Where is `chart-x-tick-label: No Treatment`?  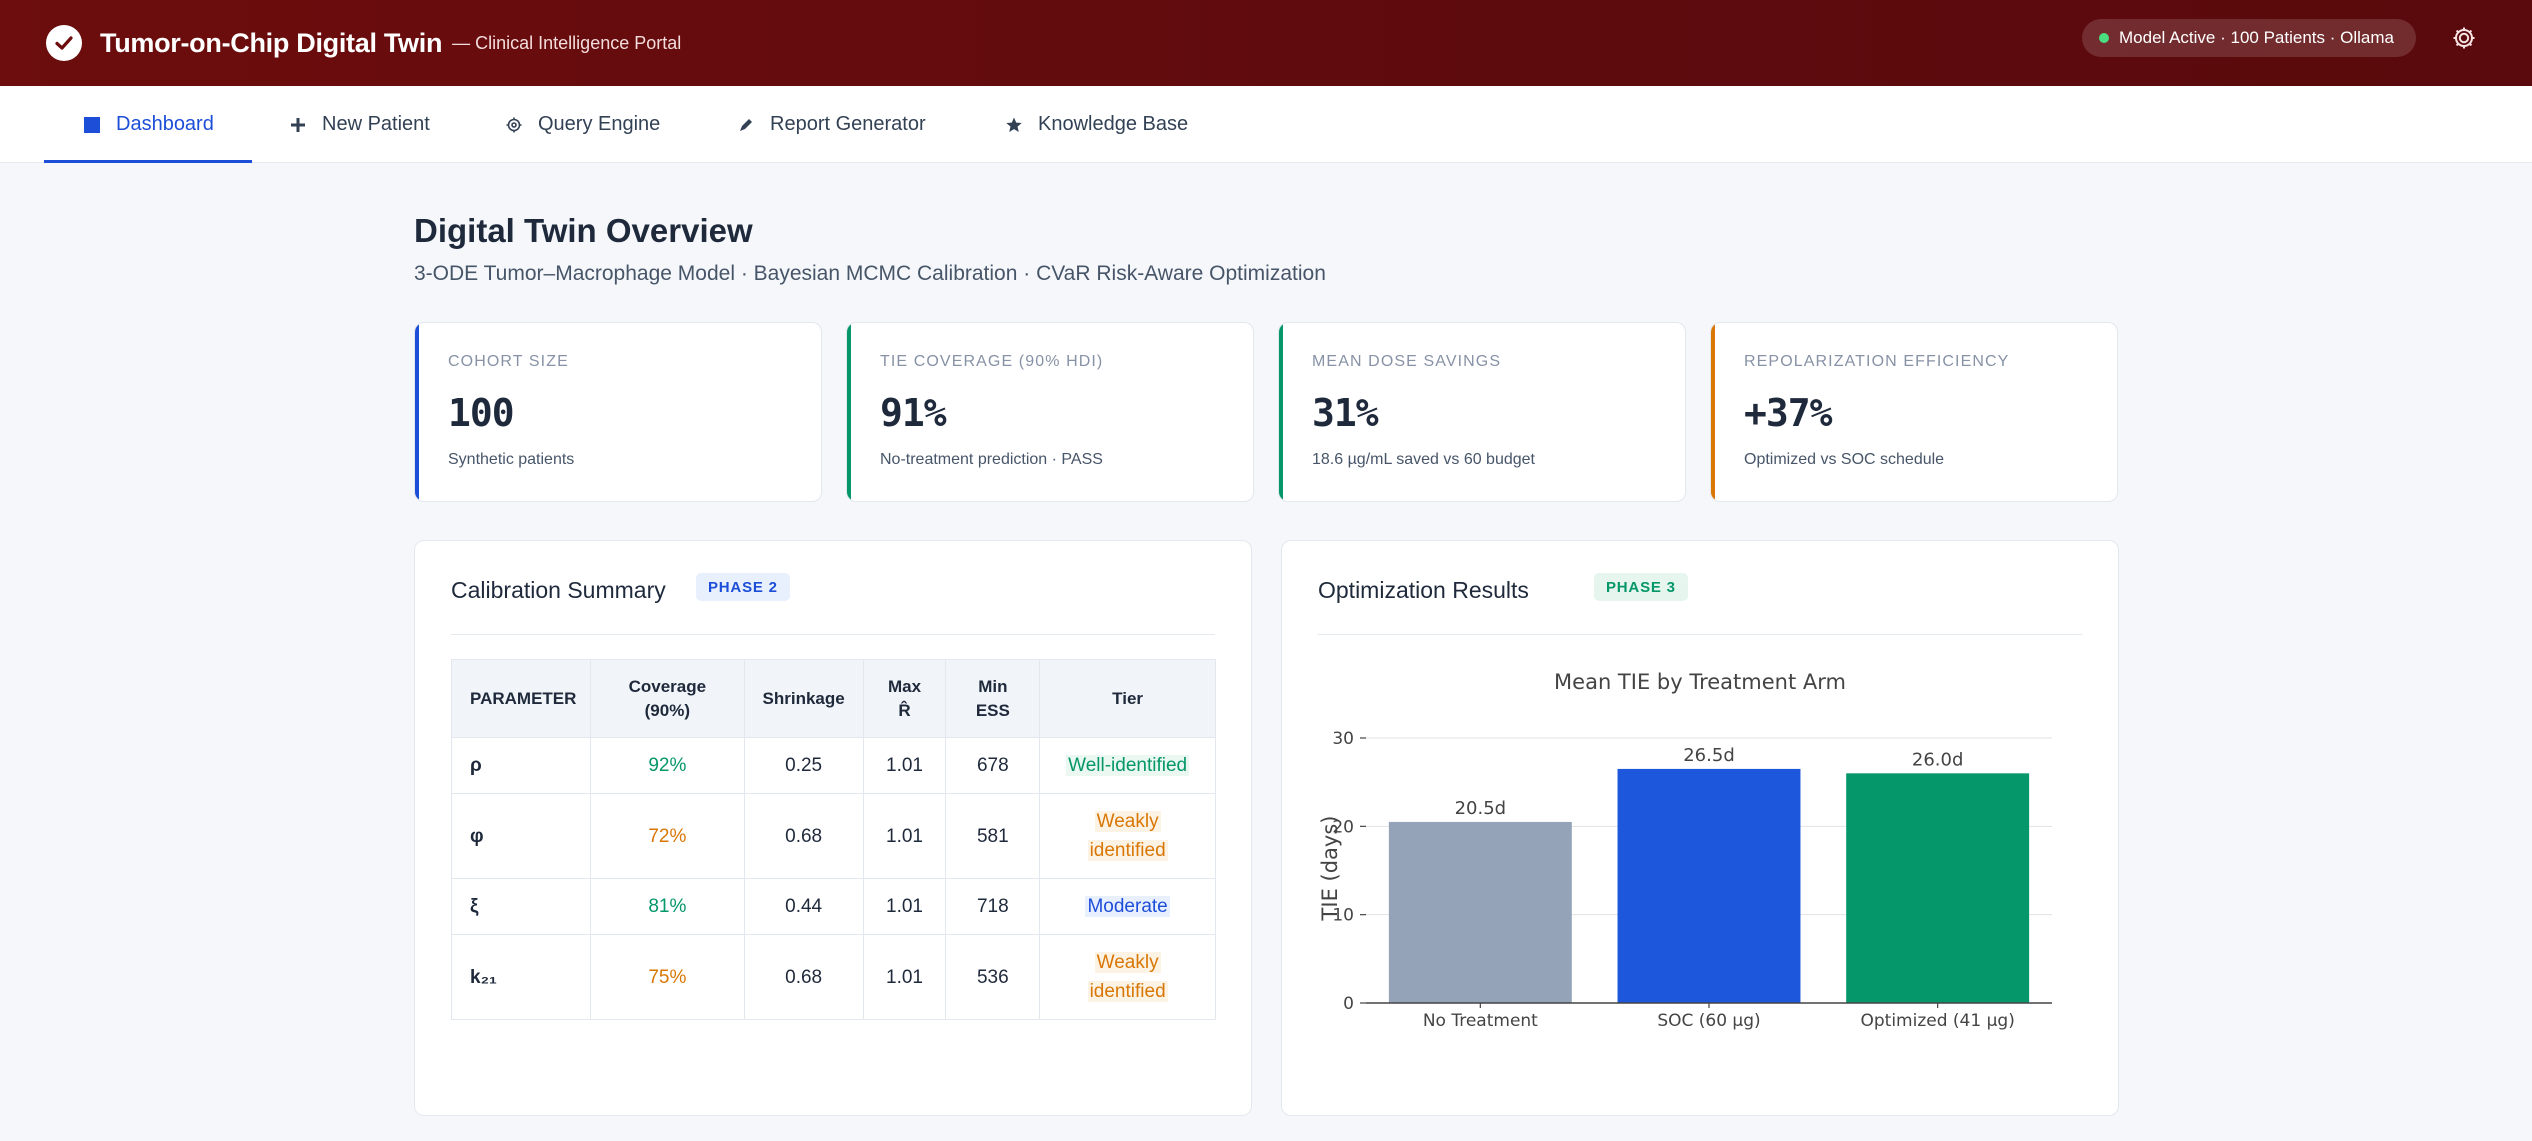
chart-x-tick-label: No Treatment is located at coordinates (1480, 1021).